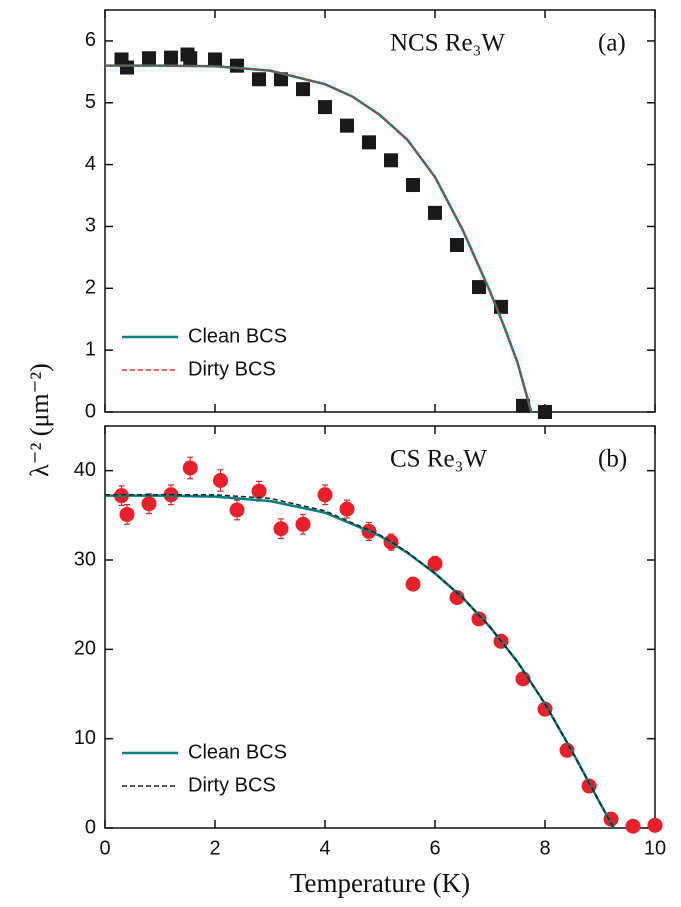 The image size is (681, 907). Describe the element at coordinates (214, 848) in the screenshot. I see `x-tick-label: 2` at that location.